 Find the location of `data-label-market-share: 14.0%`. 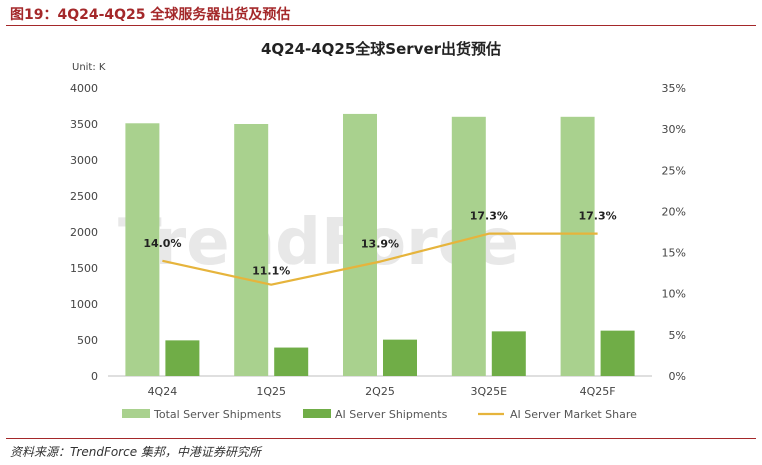

data-label-market-share: 14.0% is located at coordinates (162, 243).